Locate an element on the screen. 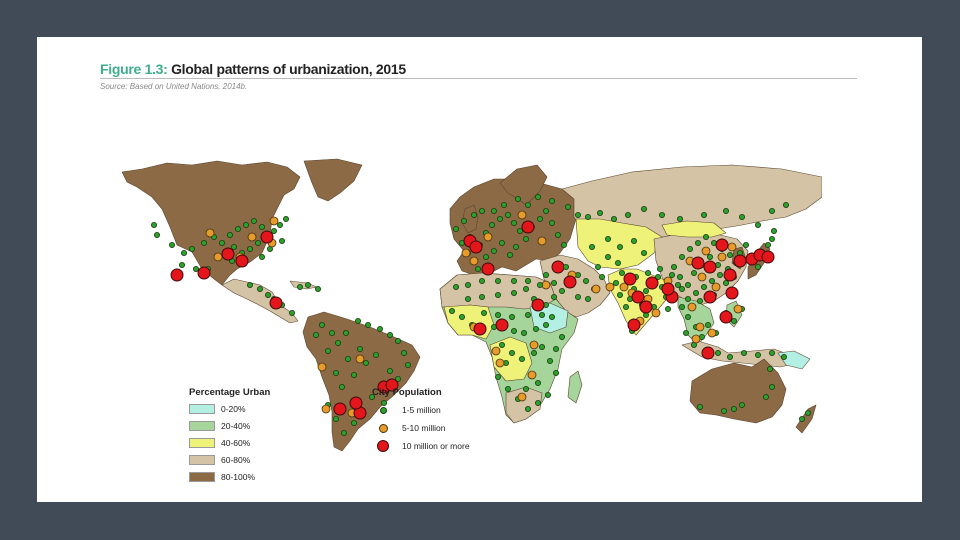  figure-source: Source: Based on United Nations, 2014b. is located at coordinates (174, 86).